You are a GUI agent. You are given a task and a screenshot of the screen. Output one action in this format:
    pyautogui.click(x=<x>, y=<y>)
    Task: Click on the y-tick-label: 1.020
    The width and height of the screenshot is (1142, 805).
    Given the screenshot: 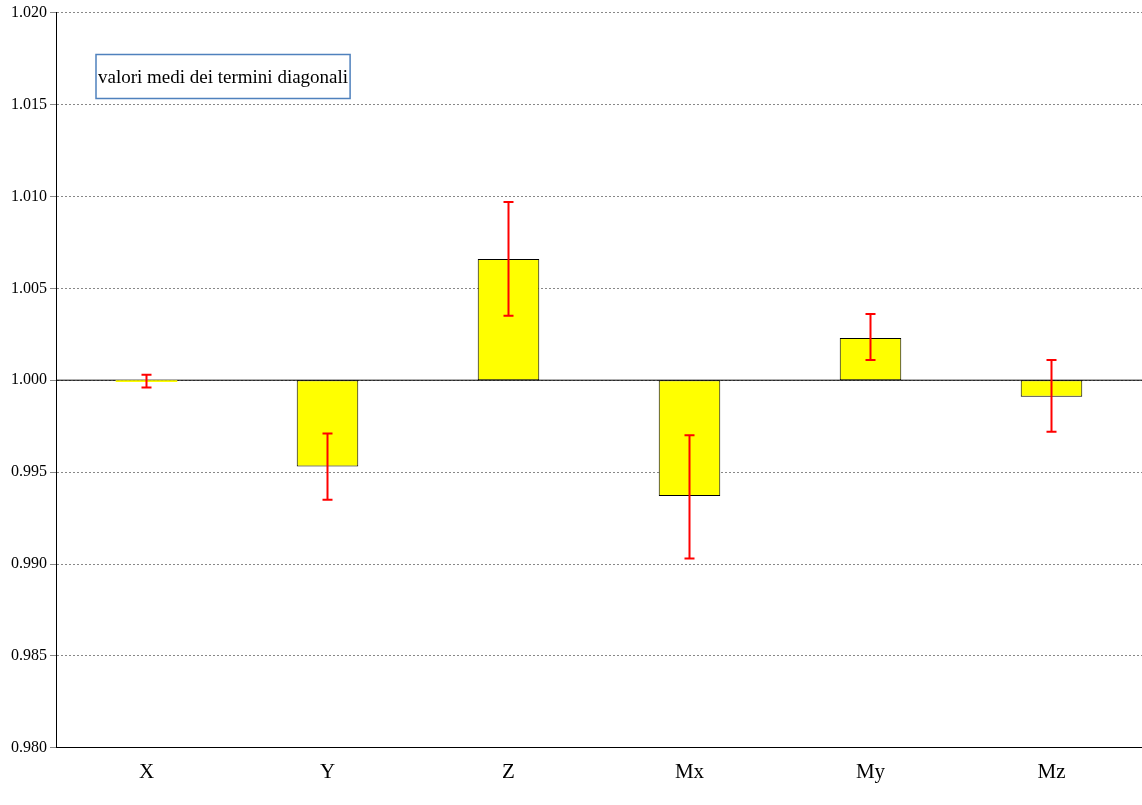 What is the action you would take?
    pyautogui.click(x=29, y=11)
    